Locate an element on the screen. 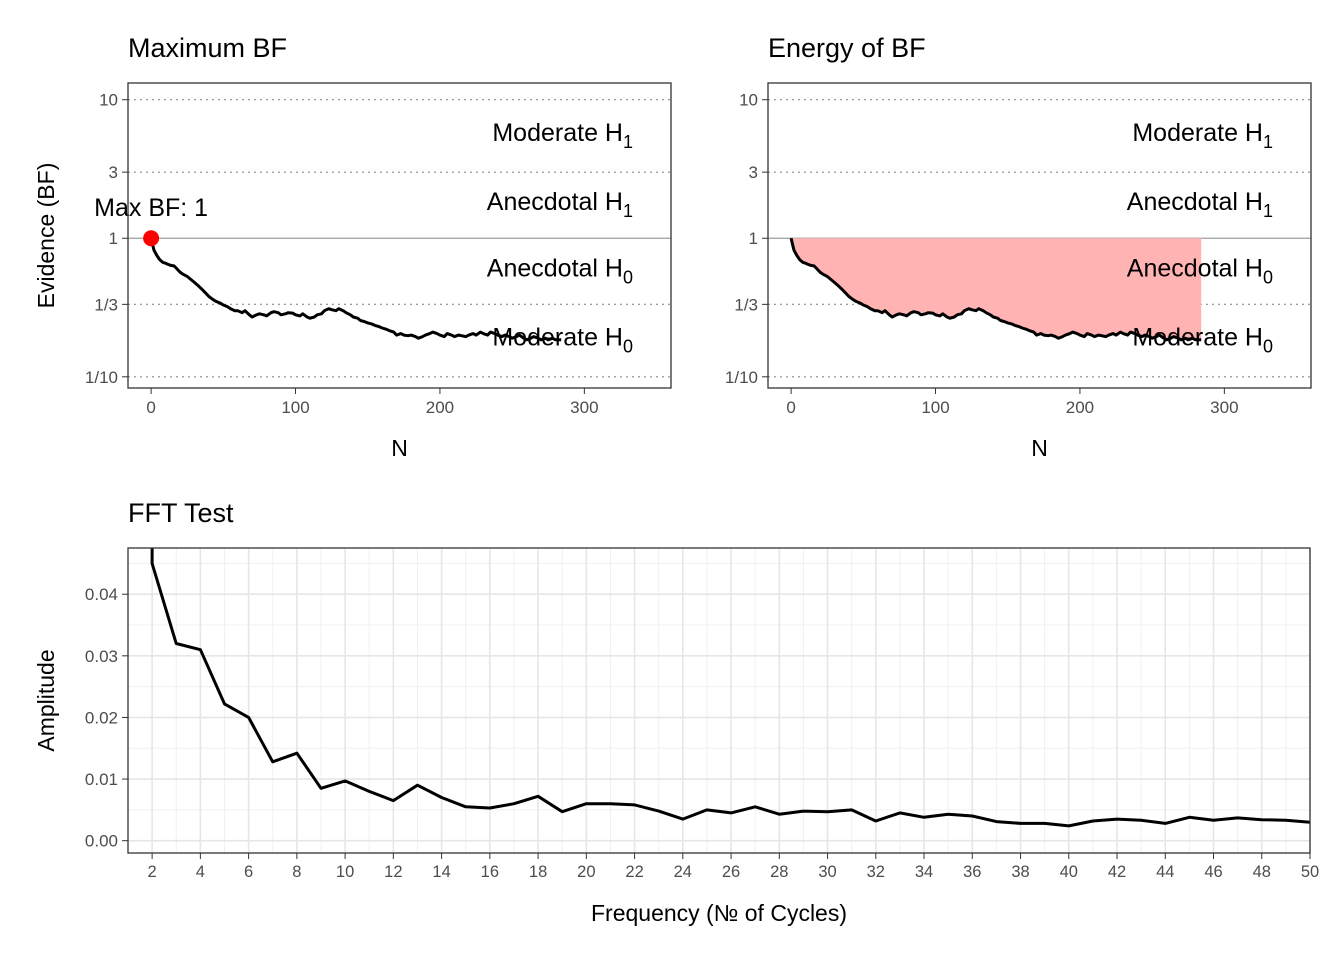 This screenshot has height=960, width=1344. x-tick-label: 32 is located at coordinates (876, 872).